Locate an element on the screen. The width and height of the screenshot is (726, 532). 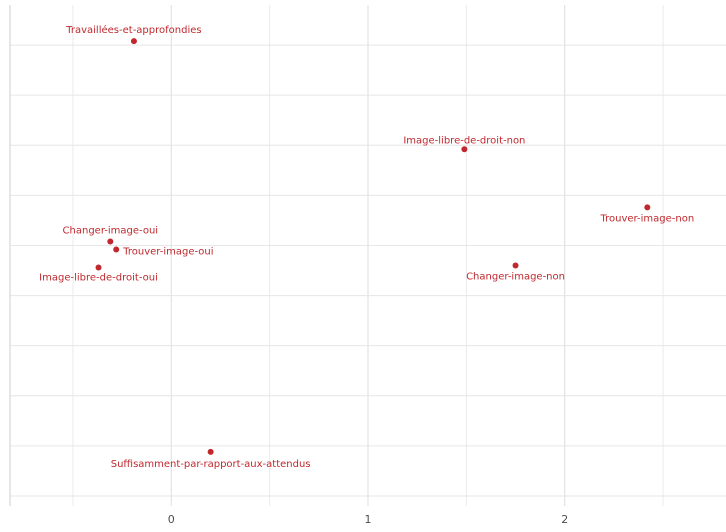
point-label: Trouver-image-oui is located at coordinates (167, 251).